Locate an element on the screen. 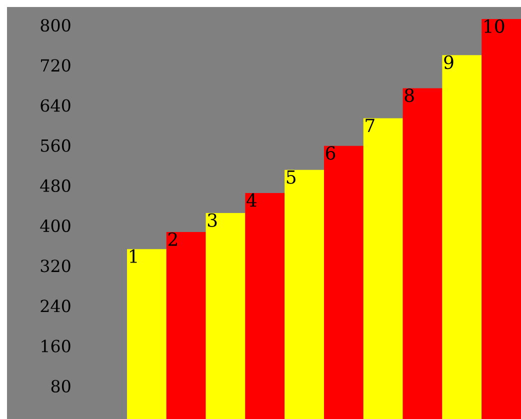 The image size is (521, 419). x-tick-label: 4 is located at coordinates (251, 200).